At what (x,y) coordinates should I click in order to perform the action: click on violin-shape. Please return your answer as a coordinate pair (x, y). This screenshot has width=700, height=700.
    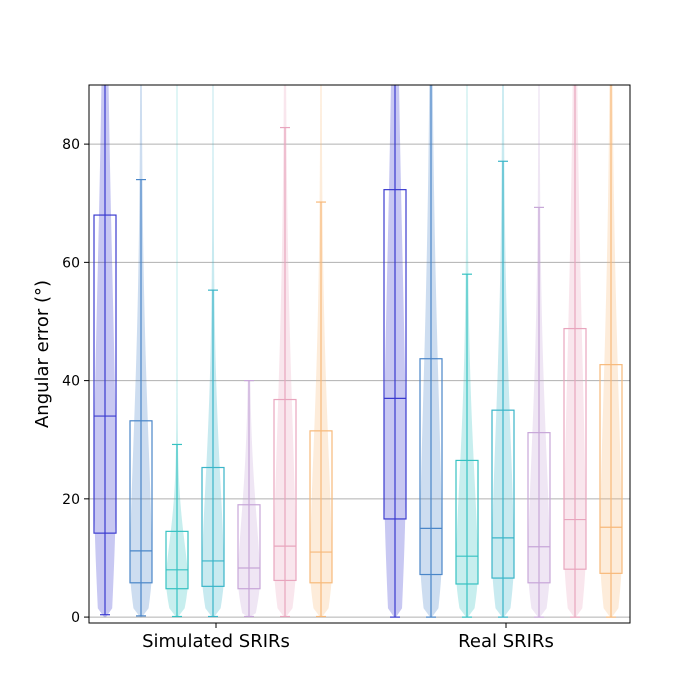
    Looking at the image, I should click on (177, 351).